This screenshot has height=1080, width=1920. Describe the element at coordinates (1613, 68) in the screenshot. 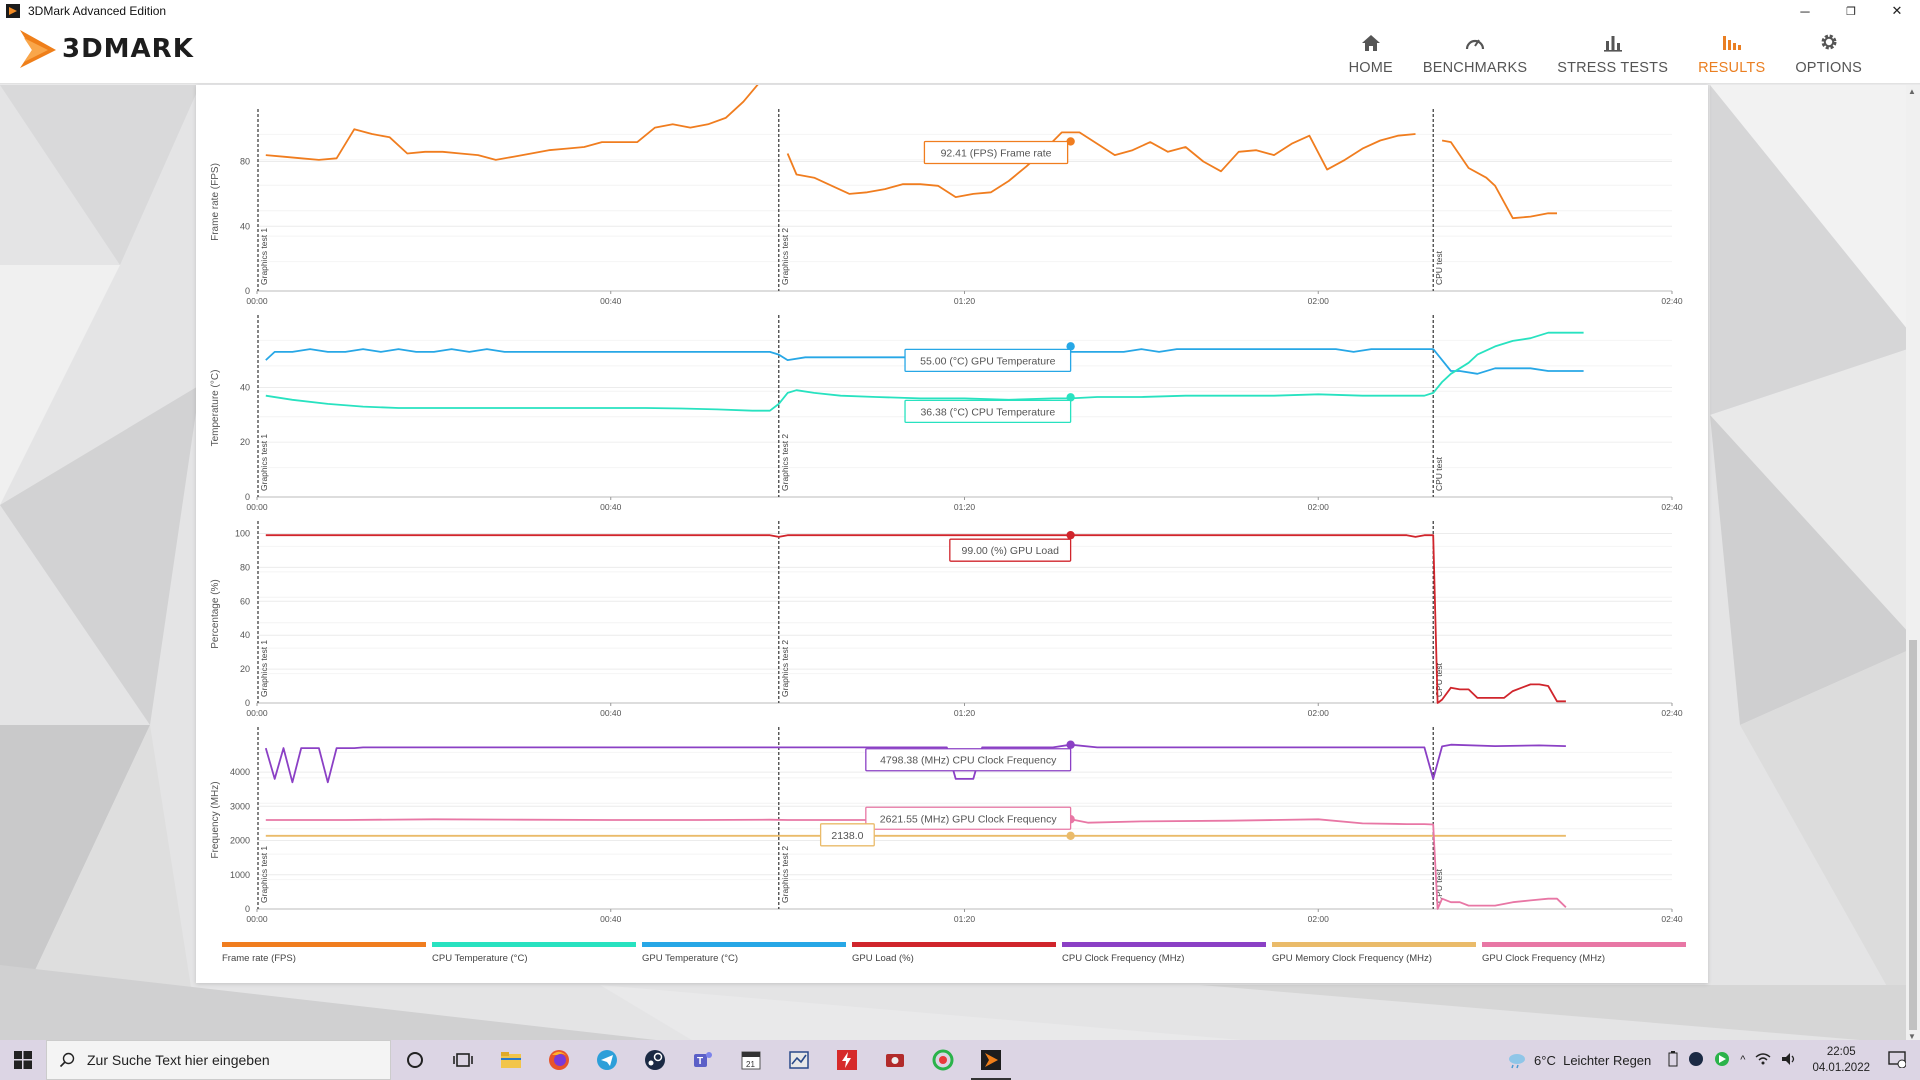

I see `nav-stress-tests-label: STRESS TESTS` at that location.